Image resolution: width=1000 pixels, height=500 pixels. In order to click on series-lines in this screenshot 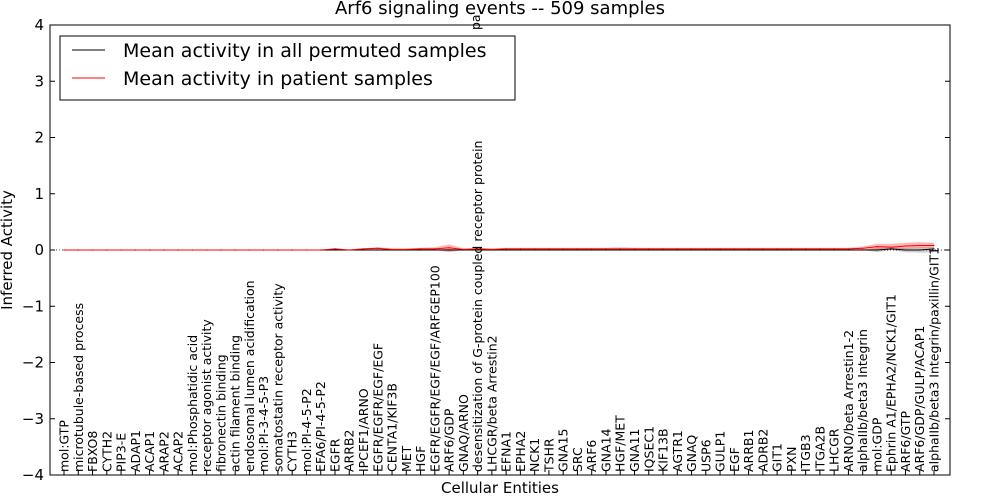, I will do `click(499, 248)`.